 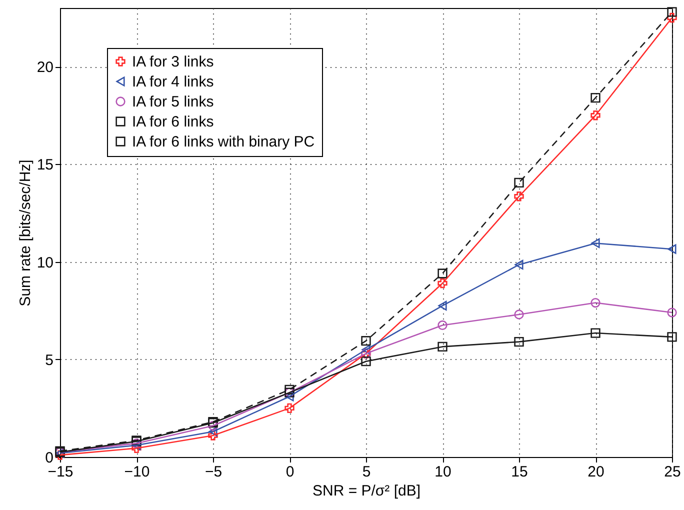 I want to click on x-axis-title: SNR = P/σ² [dB], so click(x=366, y=491).